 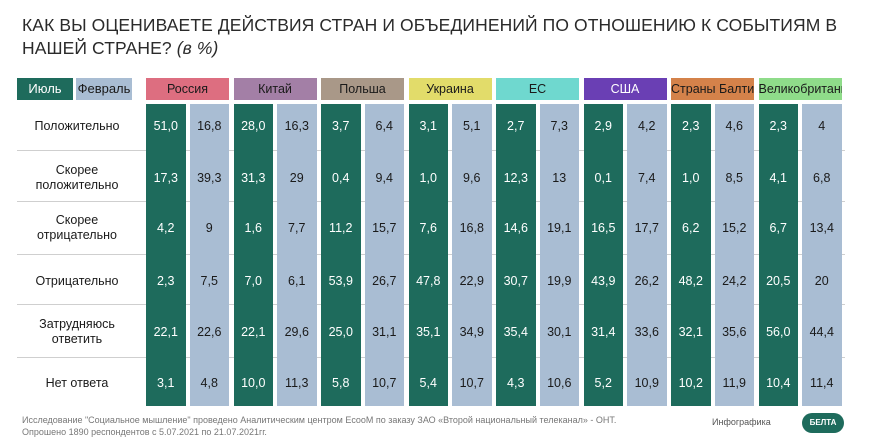 What do you see at coordinates (209, 281) in the screenshot?
I see `february-value: 7,5` at bounding box center [209, 281].